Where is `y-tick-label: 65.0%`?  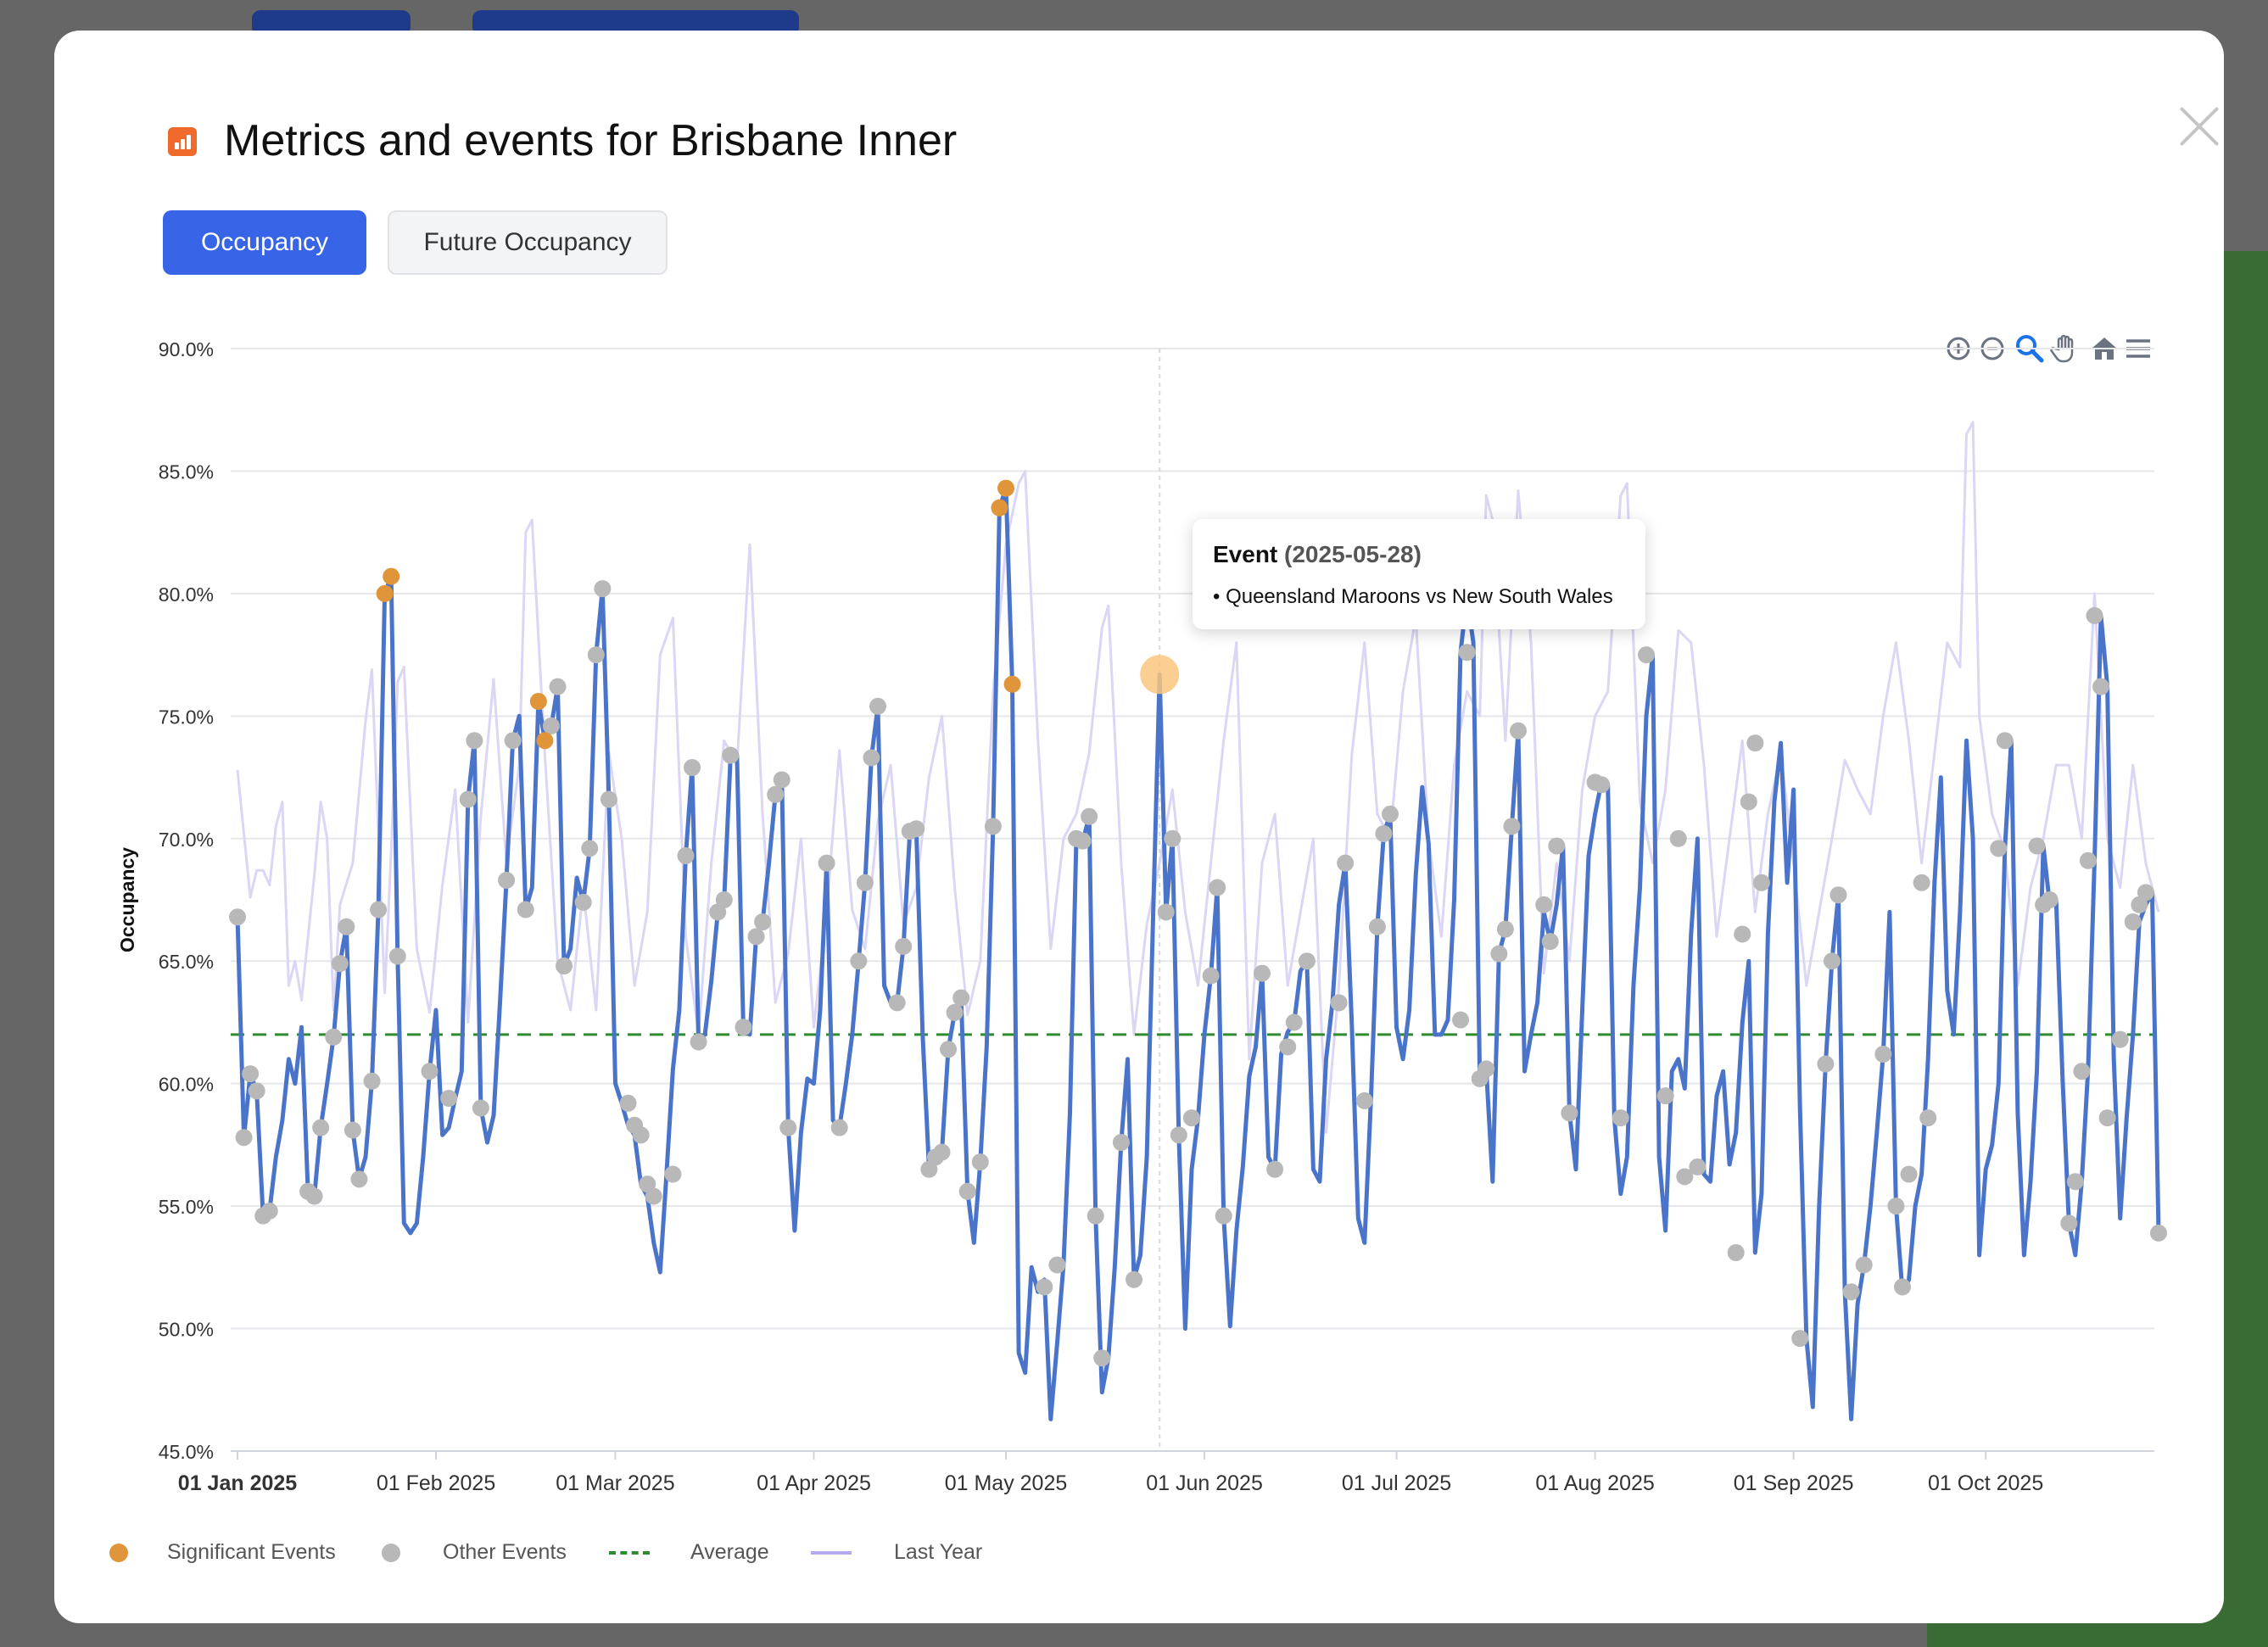
y-tick-label: 65.0% is located at coordinates (186, 962).